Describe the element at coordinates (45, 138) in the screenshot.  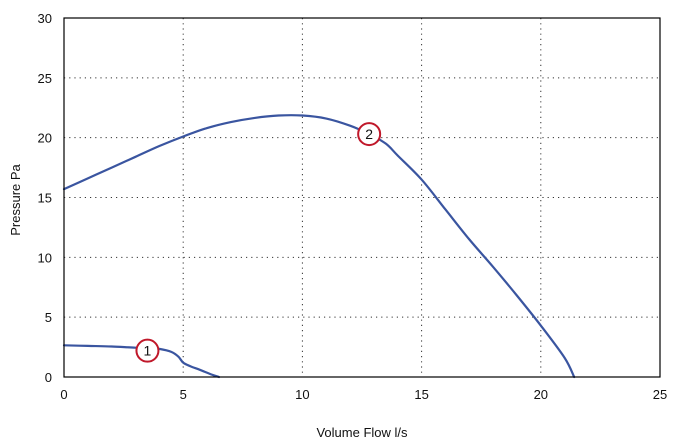
I see `y-tick-label: 20` at that location.